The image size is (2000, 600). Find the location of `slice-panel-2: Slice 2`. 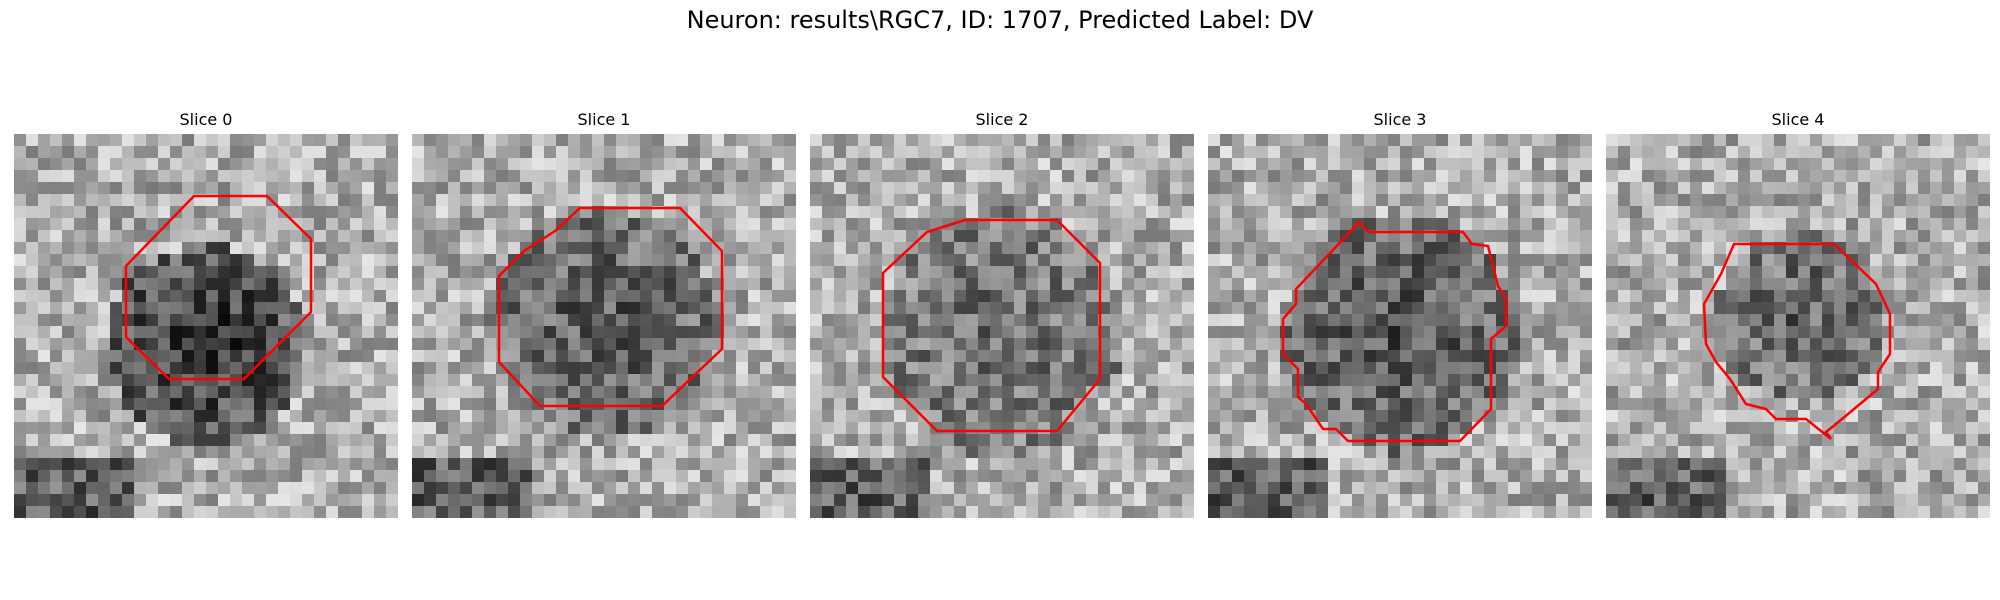

slice-panel-2: Slice 2 is located at coordinates (1002, 314).